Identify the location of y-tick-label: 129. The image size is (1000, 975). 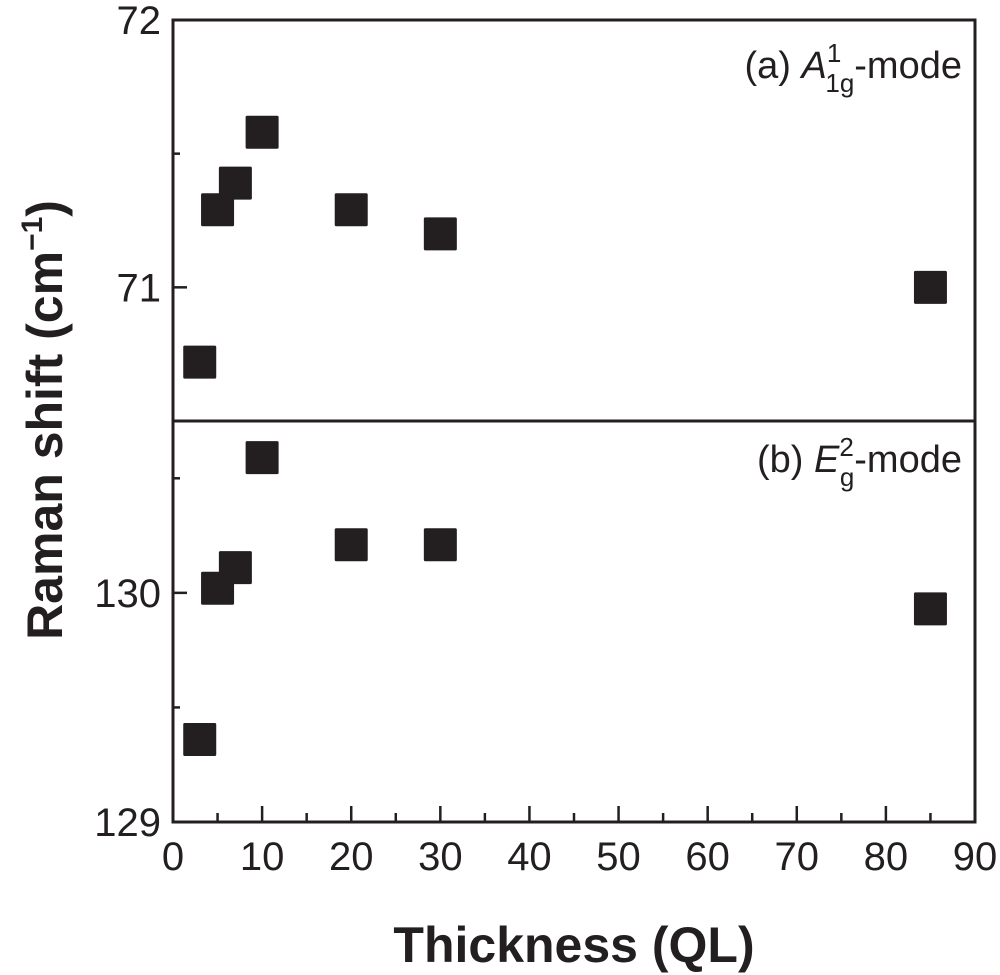
(127, 823).